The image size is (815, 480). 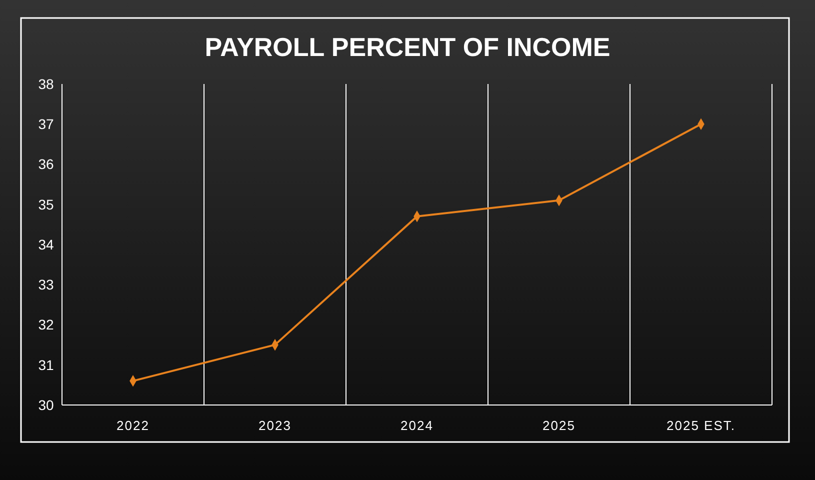 I want to click on y-tick-label: 30, so click(x=46, y=404).